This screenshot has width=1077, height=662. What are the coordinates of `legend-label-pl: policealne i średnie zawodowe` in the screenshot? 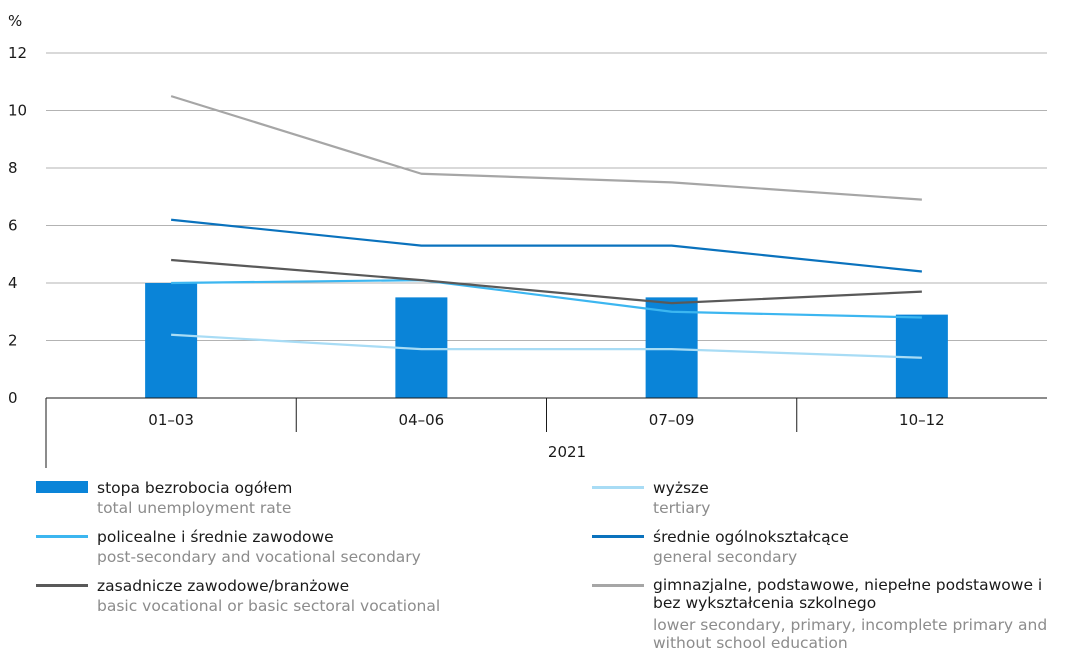 It's located at (215, 537).